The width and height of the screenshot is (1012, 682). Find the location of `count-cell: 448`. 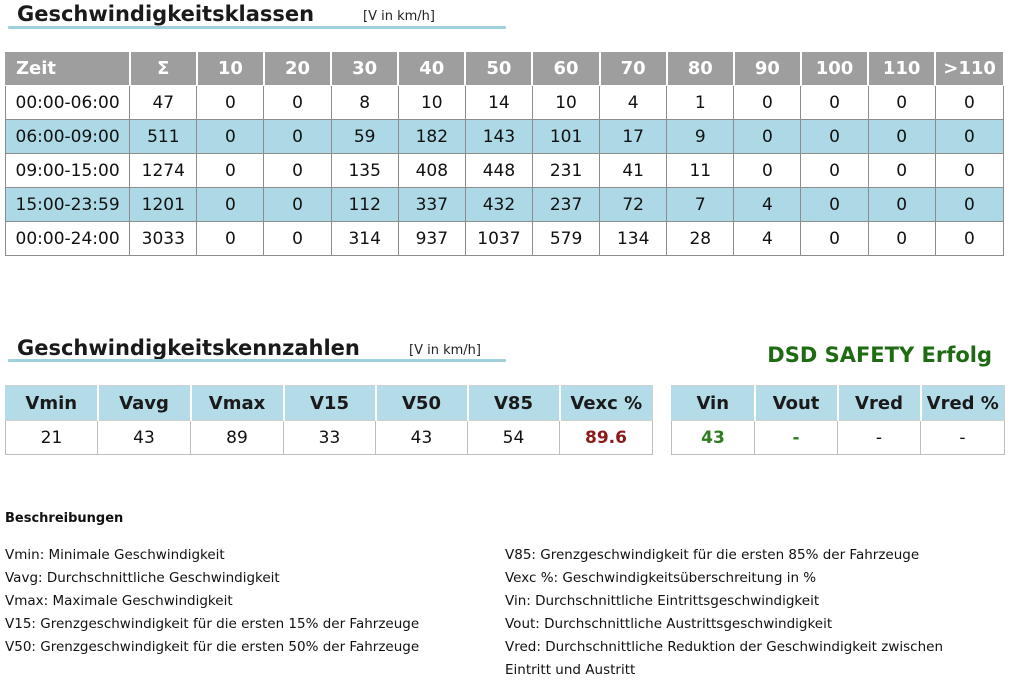

count-cell: 448 is located at coordinates (498, 170).